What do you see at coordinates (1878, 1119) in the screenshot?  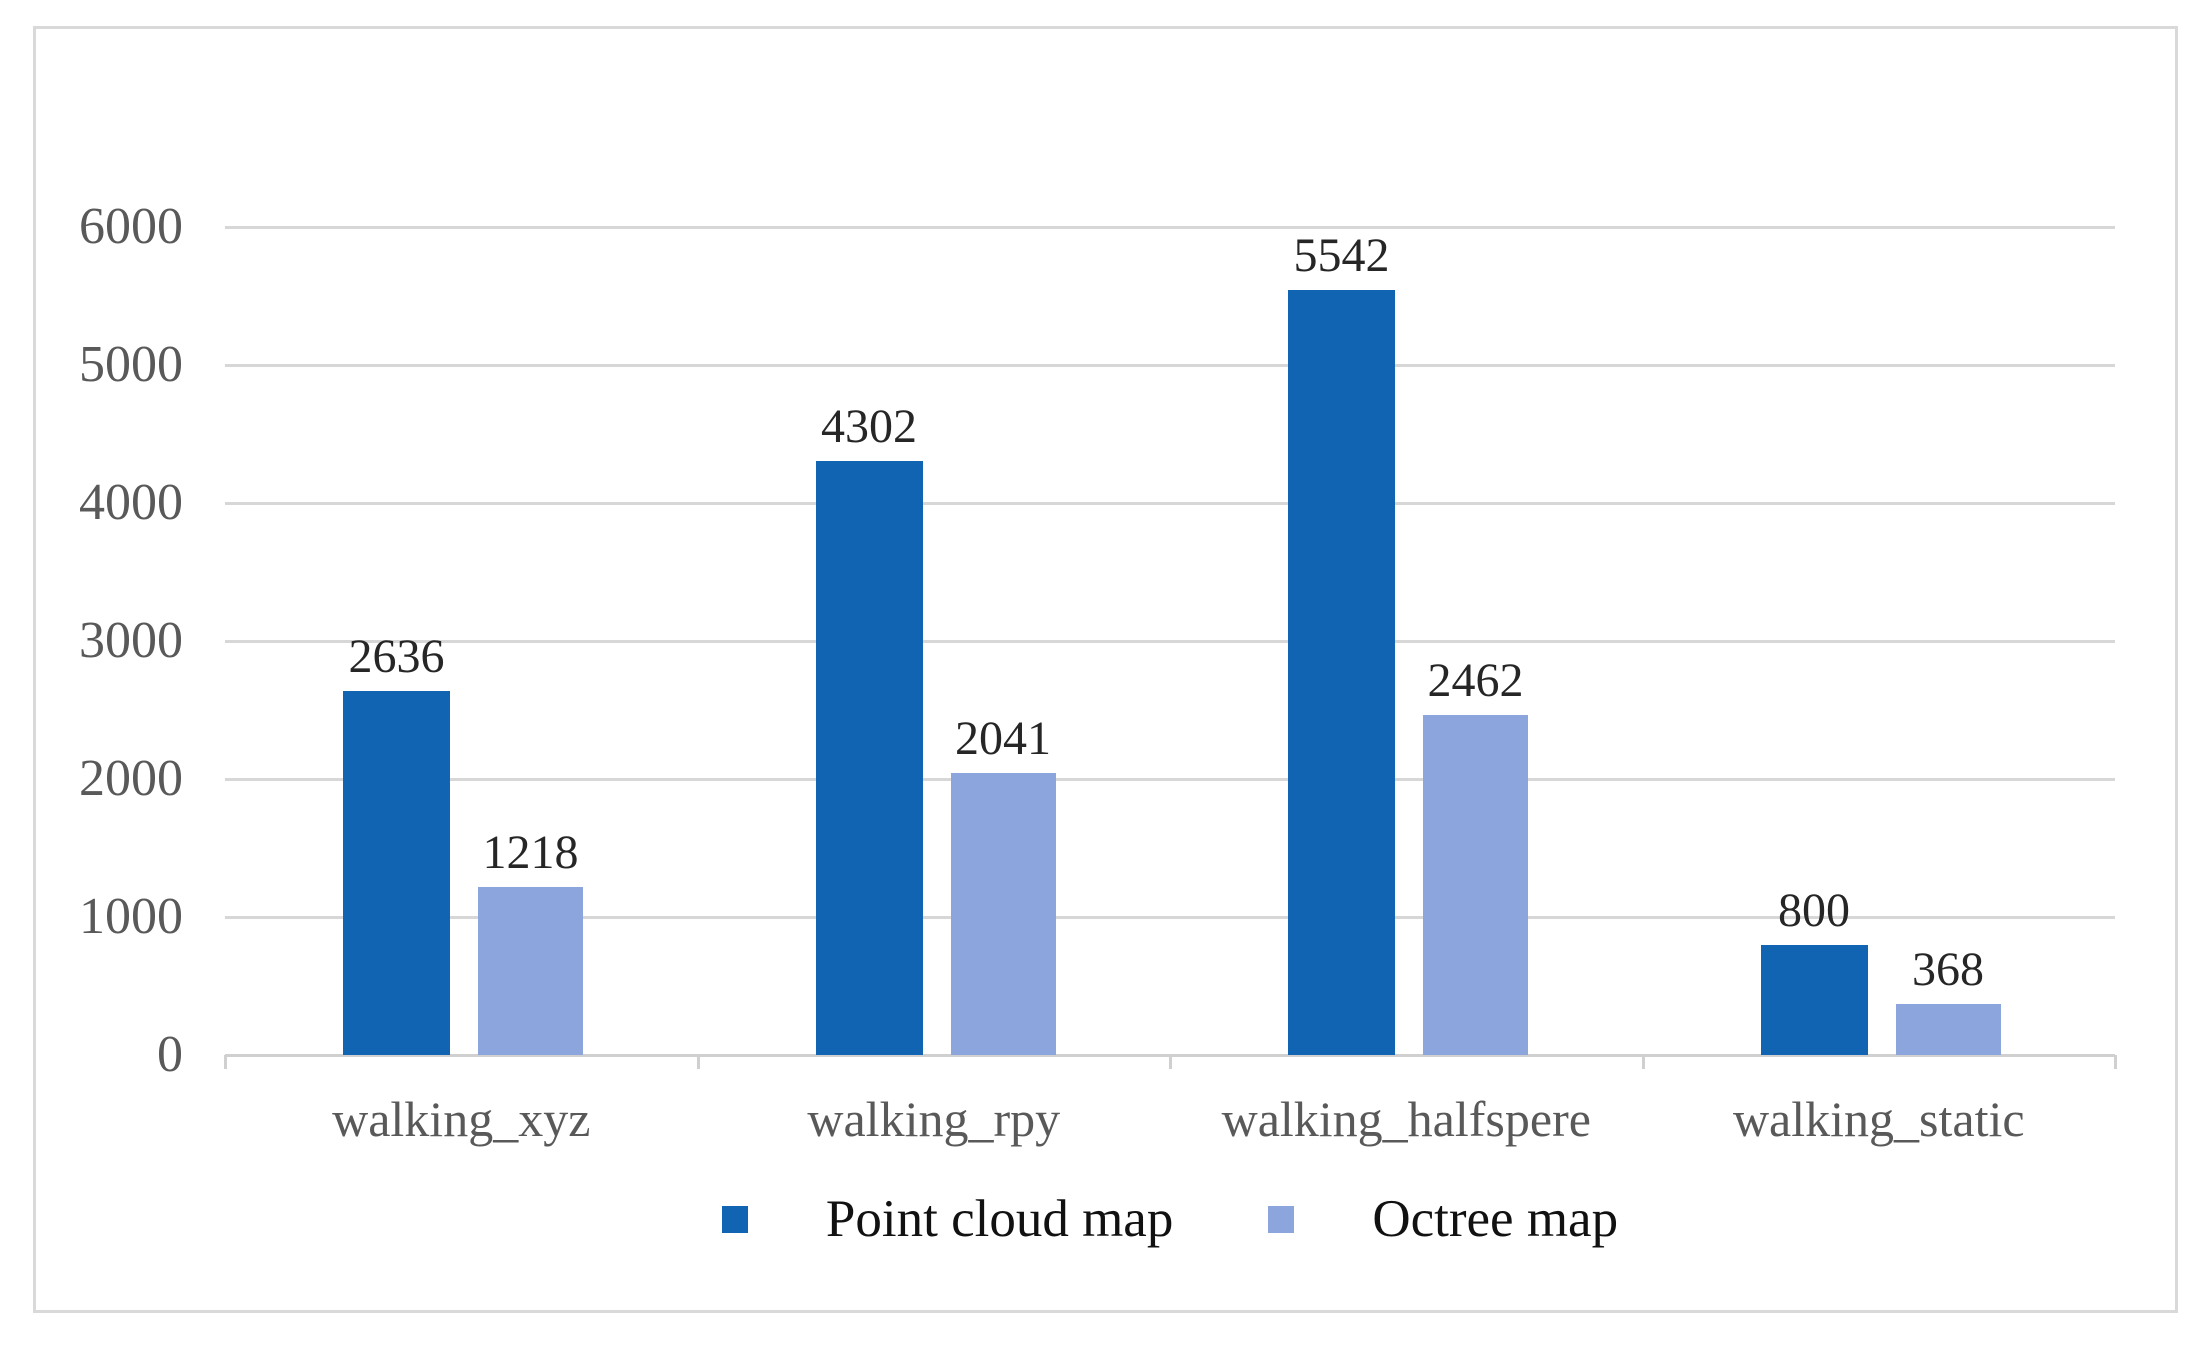 I see `category-label-walking_static: walking_static` at bounding box center [1878, 1119].